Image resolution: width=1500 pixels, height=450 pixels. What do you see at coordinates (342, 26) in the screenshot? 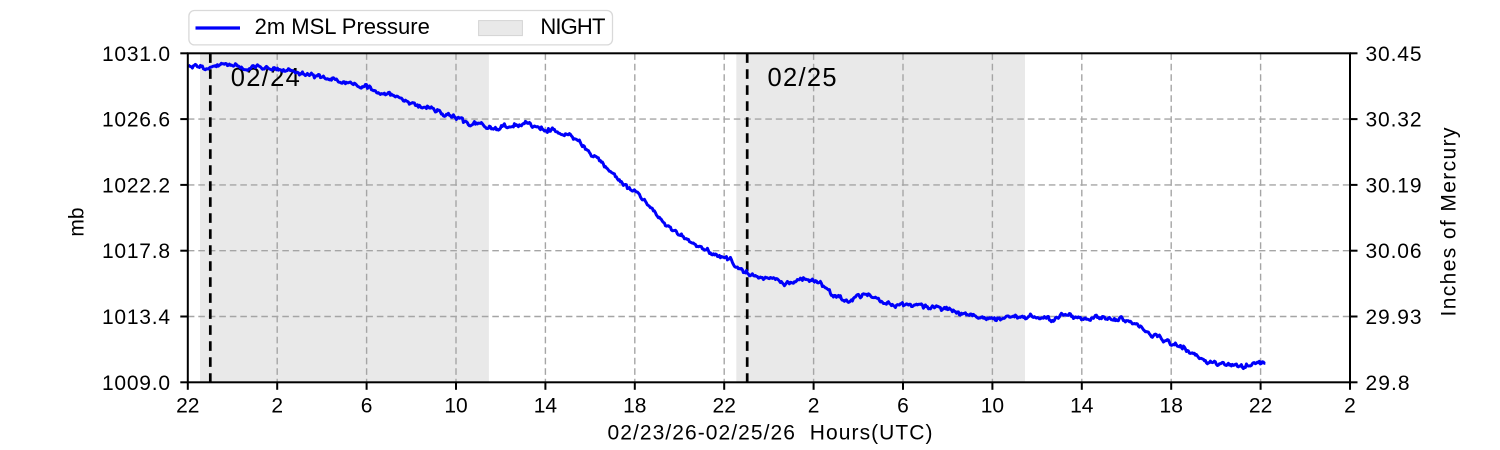
I see `svg-text: 2m MSL Pressure` at bounding box center [342, 26].